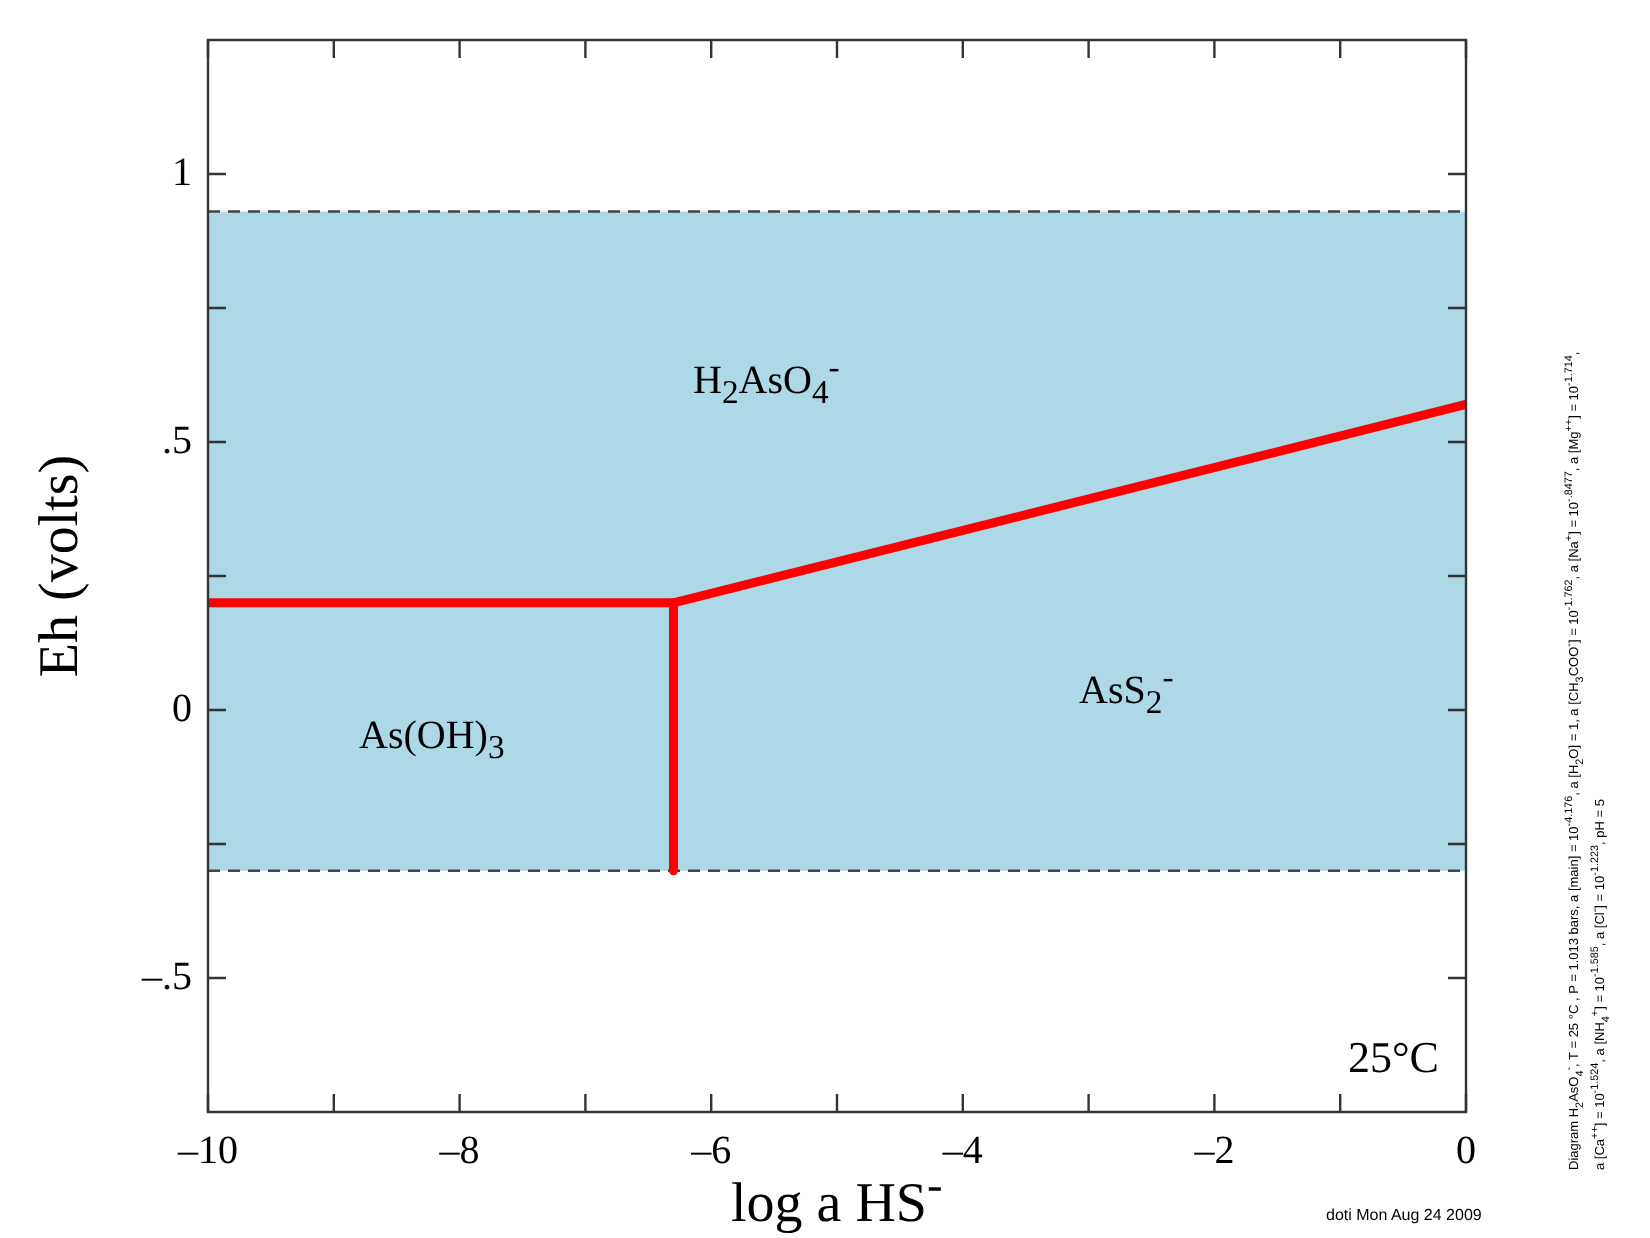 The height and width of the screenshot is (1238, 1650). Describe the element at coordinates (710, 1150) in the screenshot. I see `x-tick-label: –6` at that location.